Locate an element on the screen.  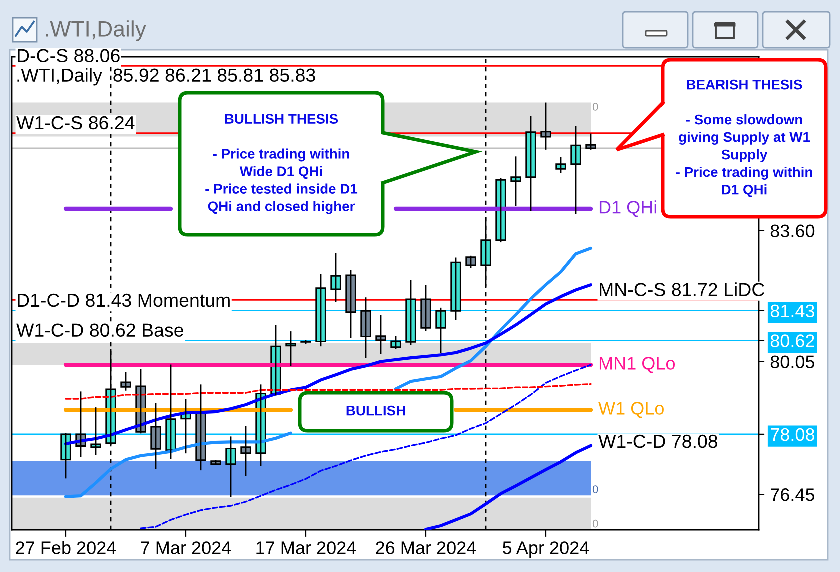
text: BULLISH THESIS - Price trading within Wide D1 QHi - Price tested inside D1 QHi and closed higher is located at coordinates (282, 164).